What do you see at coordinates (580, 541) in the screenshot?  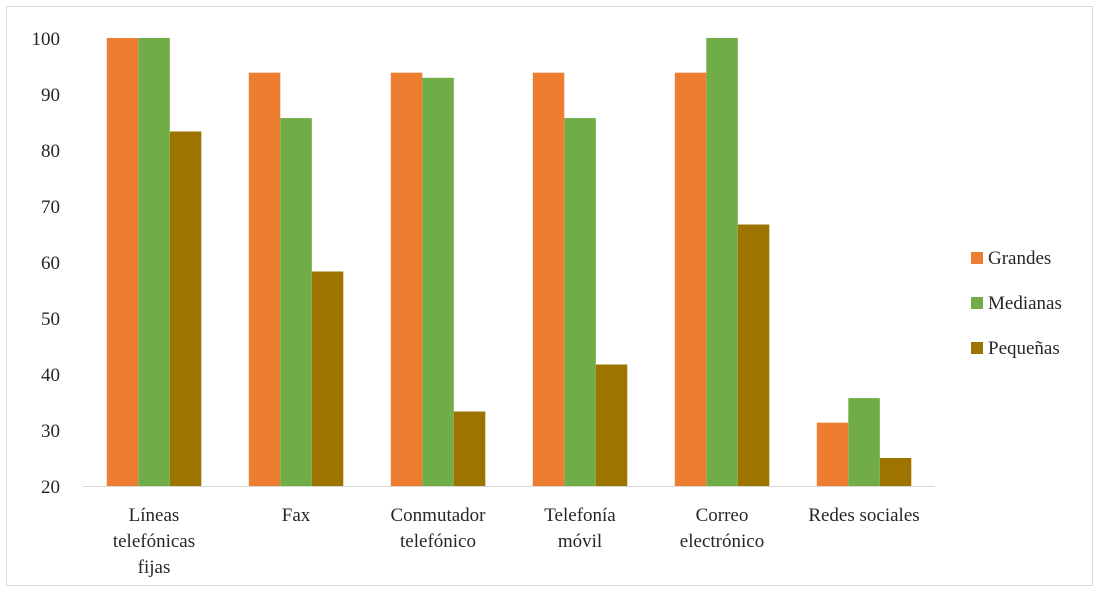 I see `x-category-label-3-1: móvil` at bounding box center [580, 541].